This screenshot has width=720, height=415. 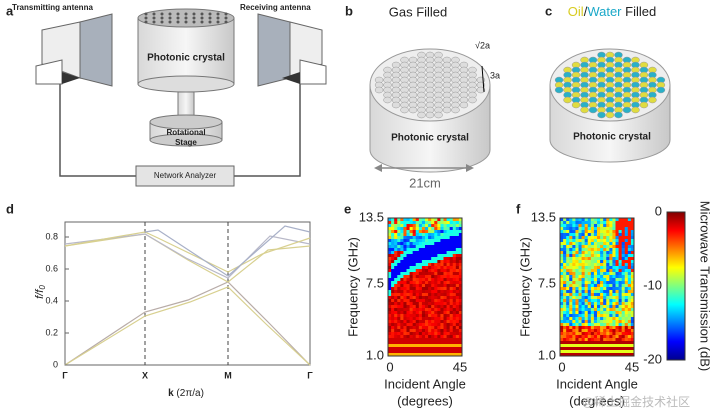 What do you see at coordinates (185, 132) in the screenshot?
I see `stage-label: Rotational` at bounding box center [185, 132].